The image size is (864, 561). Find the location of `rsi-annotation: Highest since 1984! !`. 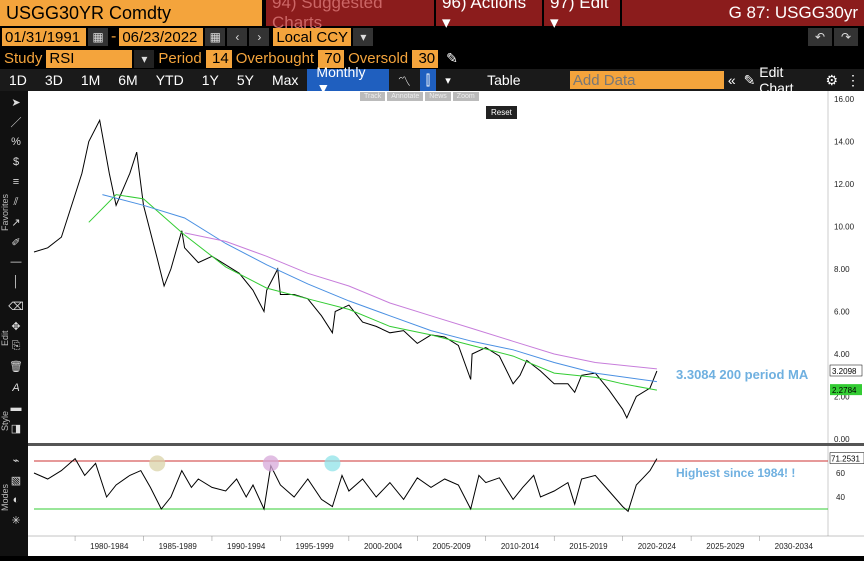

rsi-annotation: Highest since 1984! ! is located at coordinates (736, 473).